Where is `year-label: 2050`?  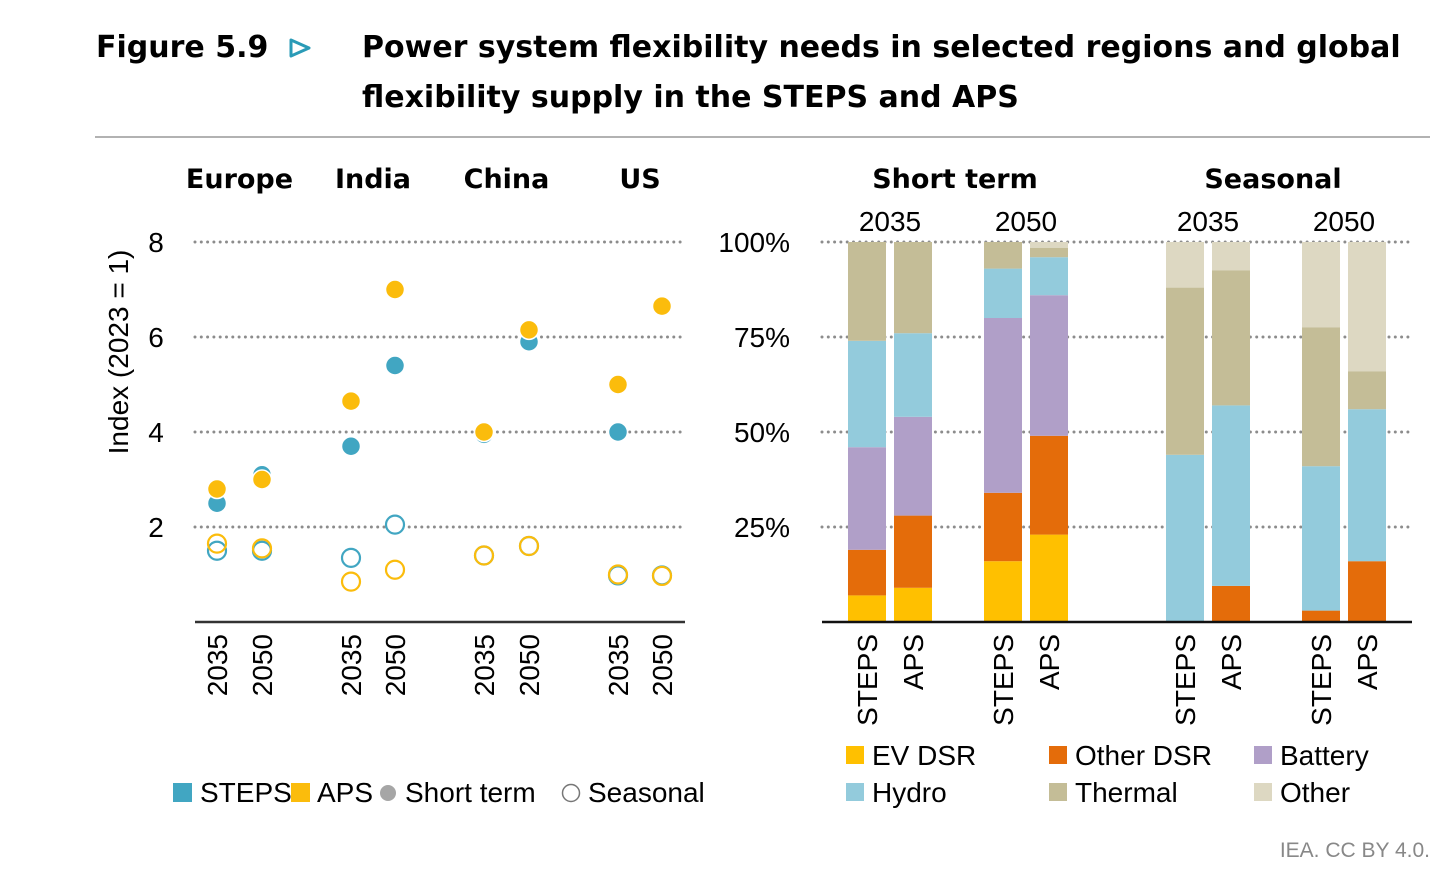
year-label: 2050 is located at coordinates (1344, 221).